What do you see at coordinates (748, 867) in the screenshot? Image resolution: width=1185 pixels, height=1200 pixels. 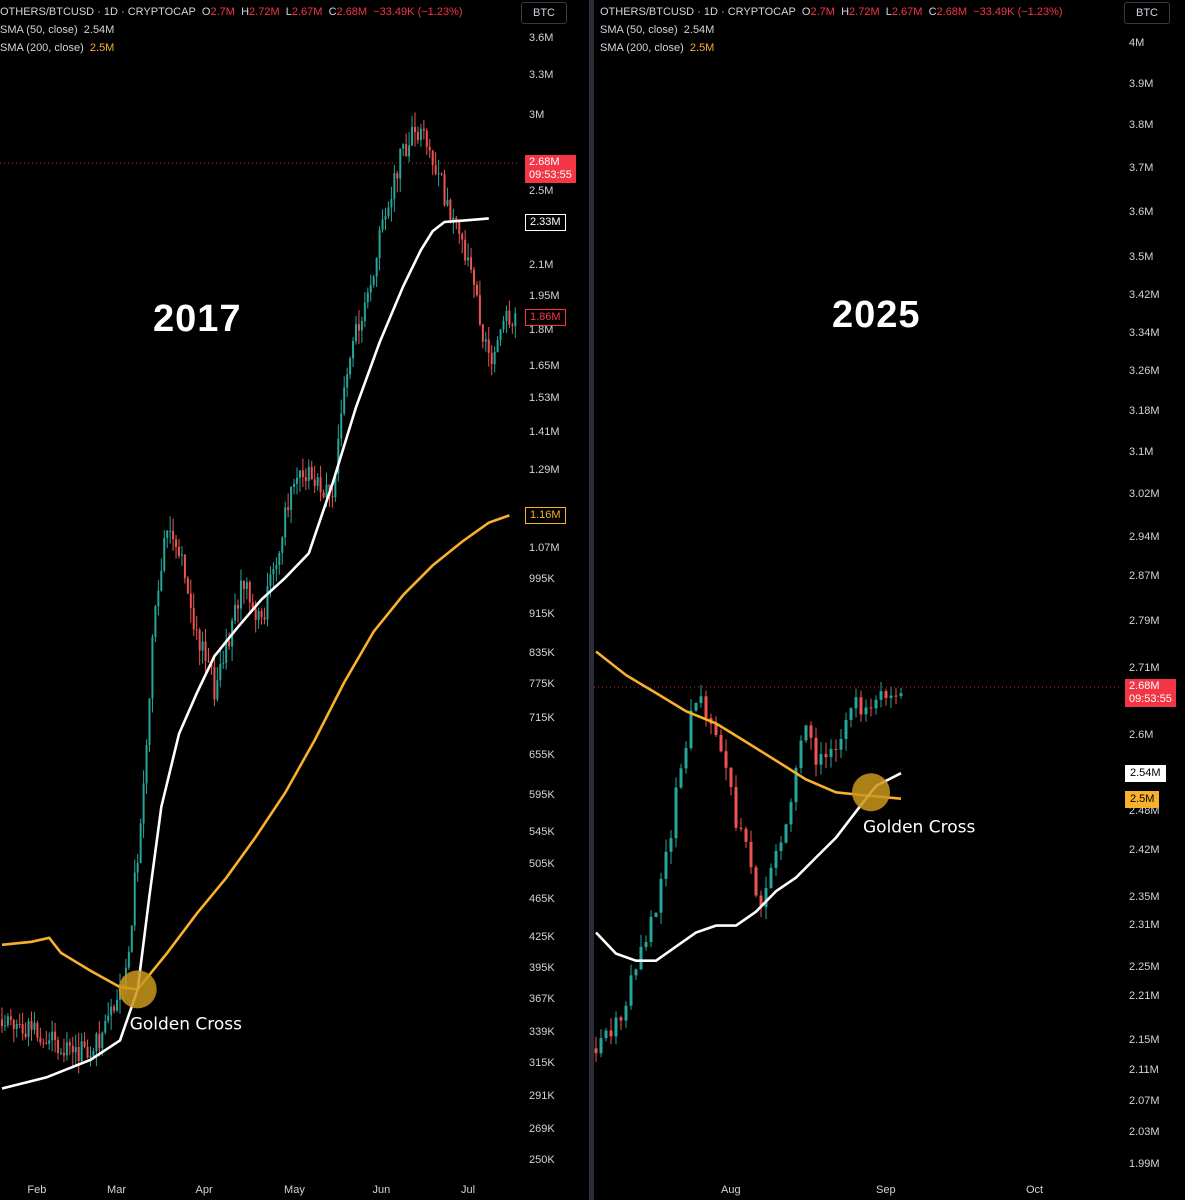 I see `sma50-line` at bounding box center [748, 867].